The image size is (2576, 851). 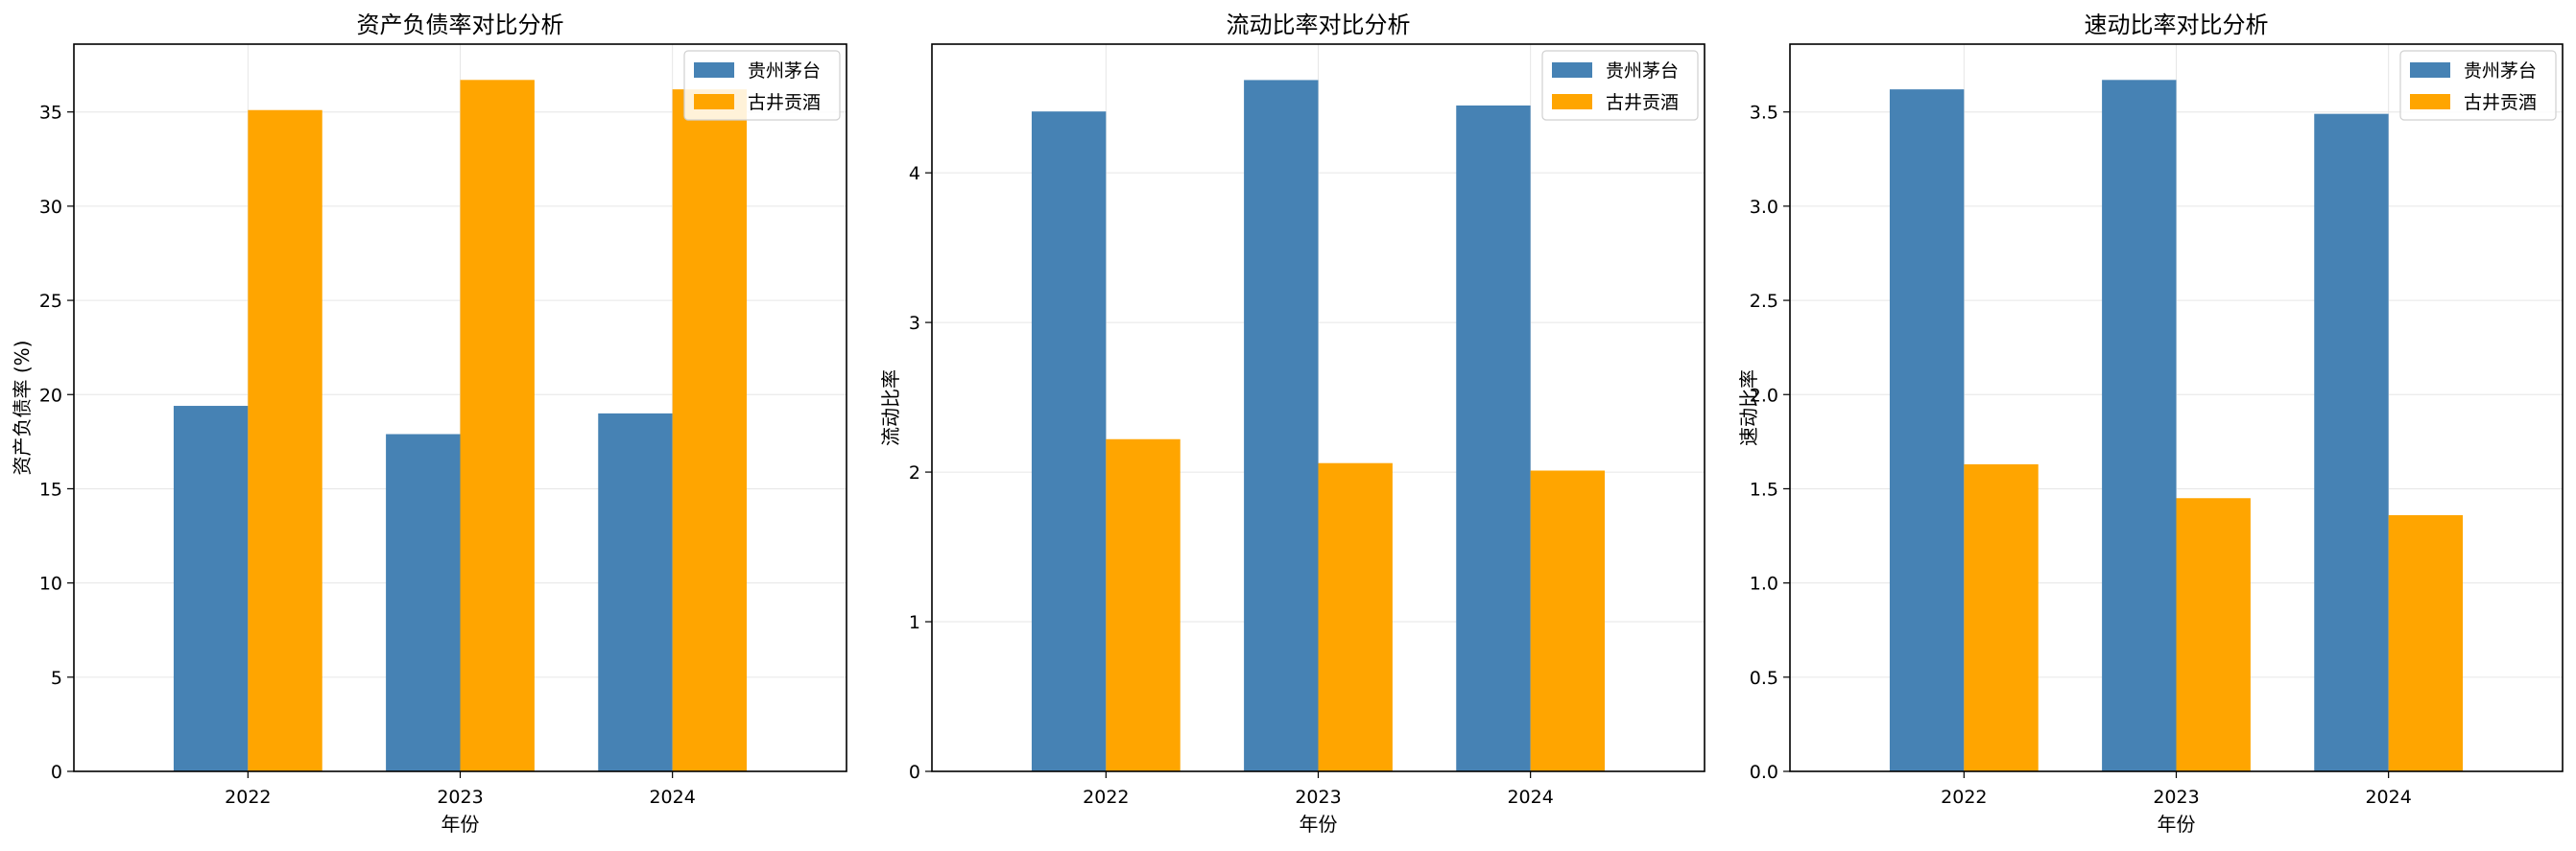 What do you see at coordinates (1764, 113) in the screenshot?
I see `y-tick-label: 3.5` at bounding box center [1764, 113].